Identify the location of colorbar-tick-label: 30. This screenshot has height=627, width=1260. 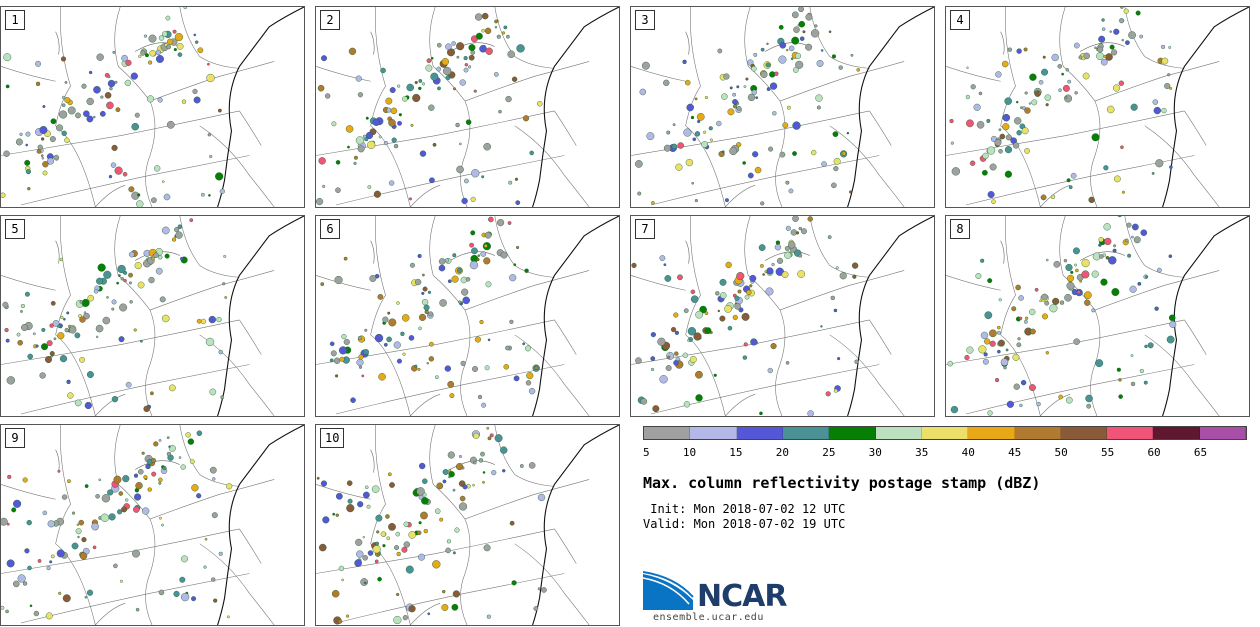
(875, 452).